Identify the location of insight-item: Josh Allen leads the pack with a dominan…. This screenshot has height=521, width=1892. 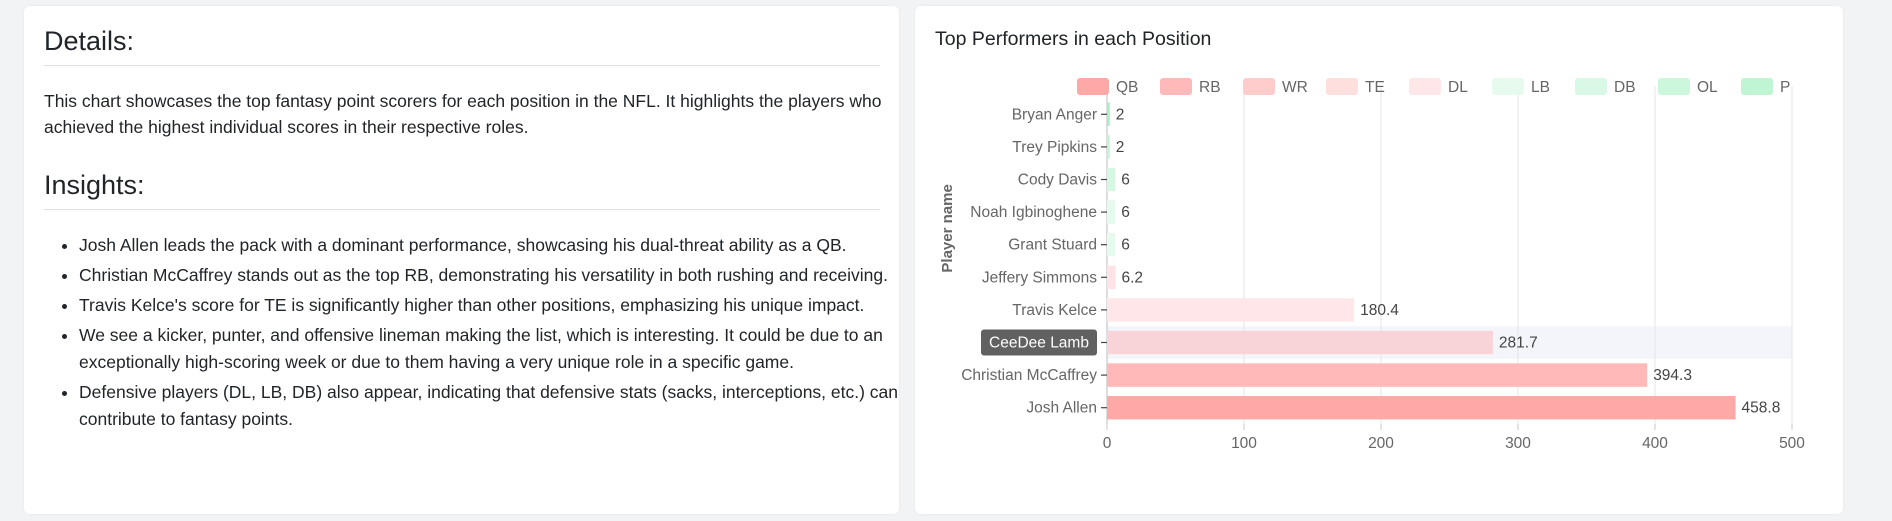
(509, 245).